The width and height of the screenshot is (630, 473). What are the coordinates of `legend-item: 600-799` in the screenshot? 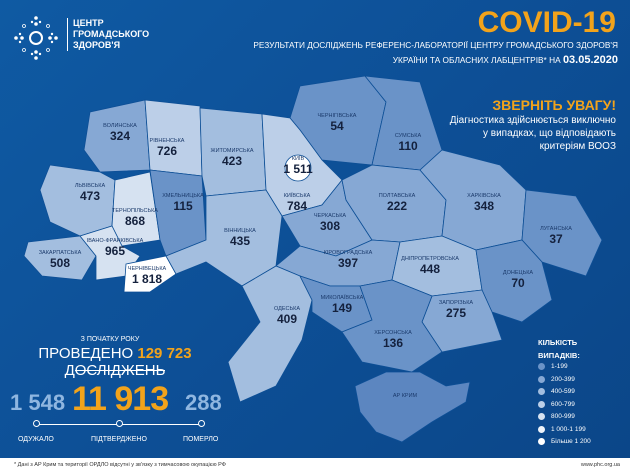 It's located at (556, 404).